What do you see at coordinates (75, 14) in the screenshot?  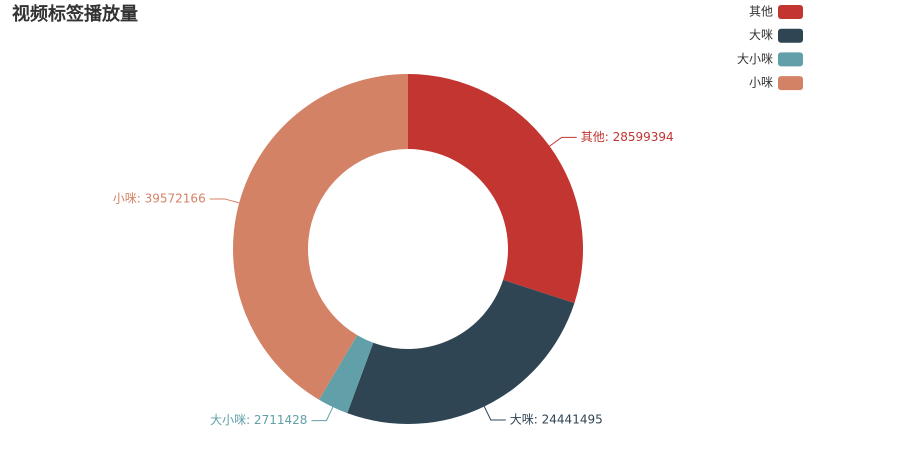 I see `chart-title: 视频标签播放量` at bounding box center [75, 14].